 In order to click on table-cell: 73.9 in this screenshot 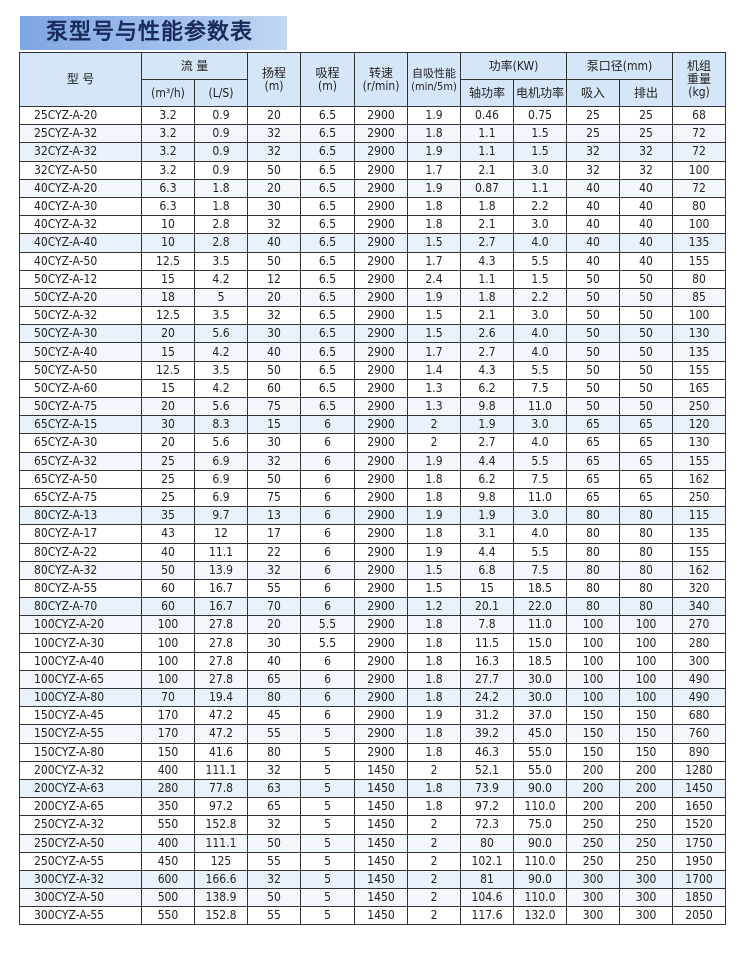, I will do `click(487, 788)`.